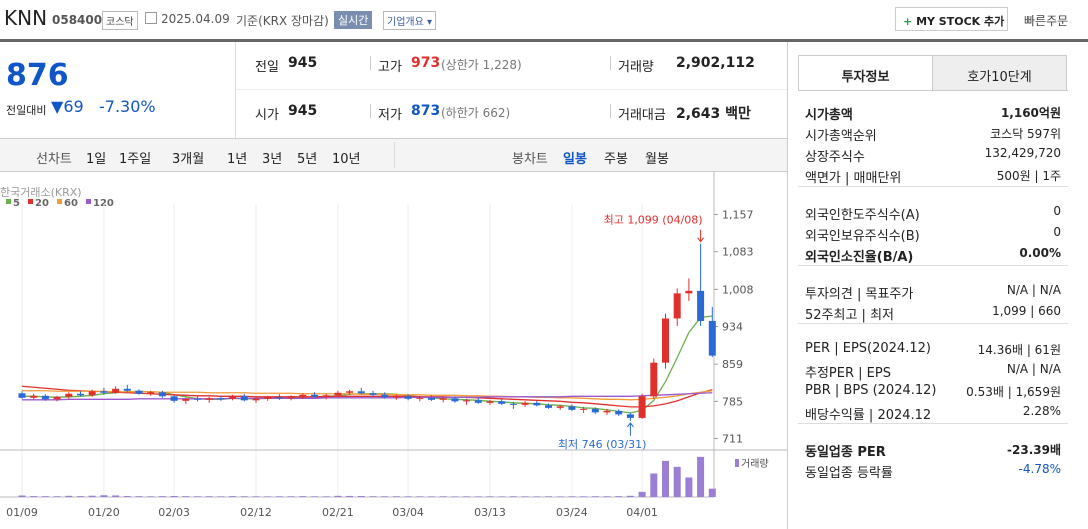 The image size is (1088, 529). I want to click on period-tab: 10년, so click(346, 159).